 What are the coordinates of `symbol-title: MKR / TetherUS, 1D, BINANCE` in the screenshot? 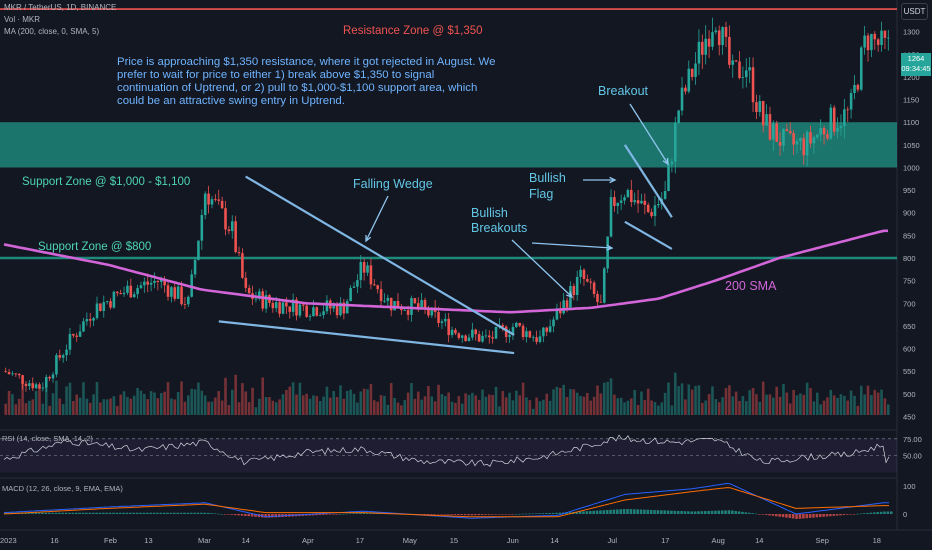 It's located at (60, 7).